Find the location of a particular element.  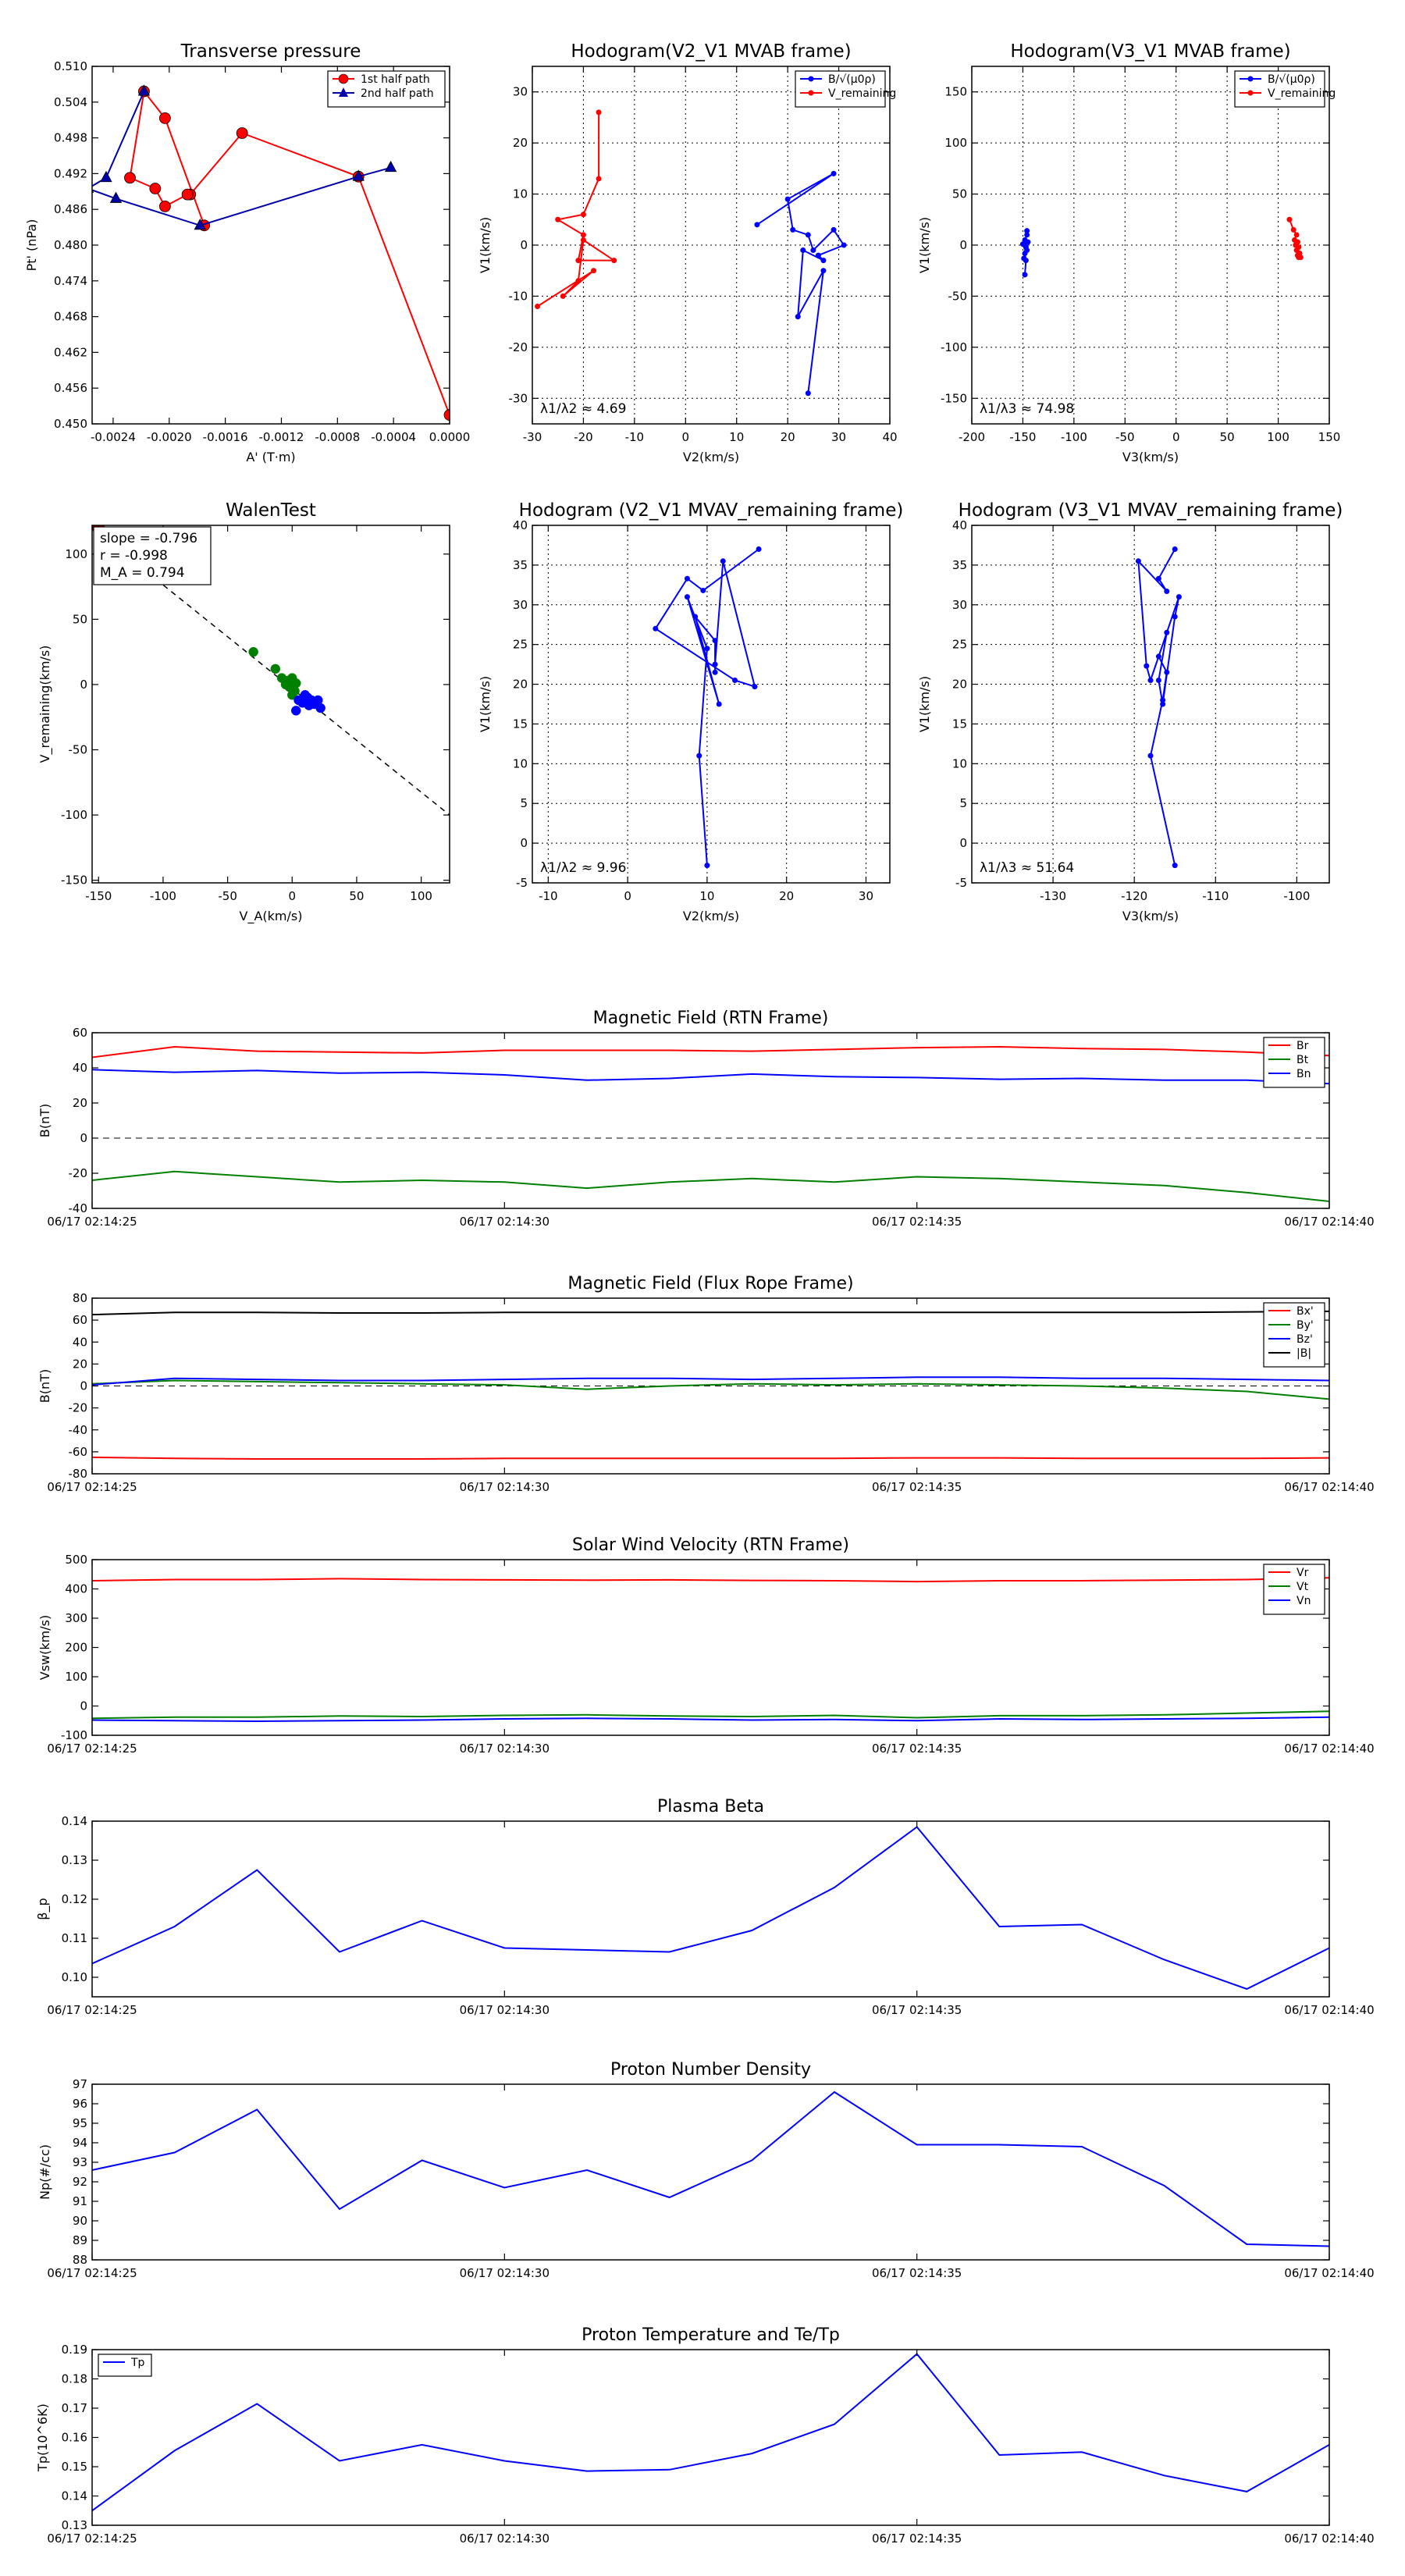

y-tick-label: 30 is located at coordinates (520, 605).